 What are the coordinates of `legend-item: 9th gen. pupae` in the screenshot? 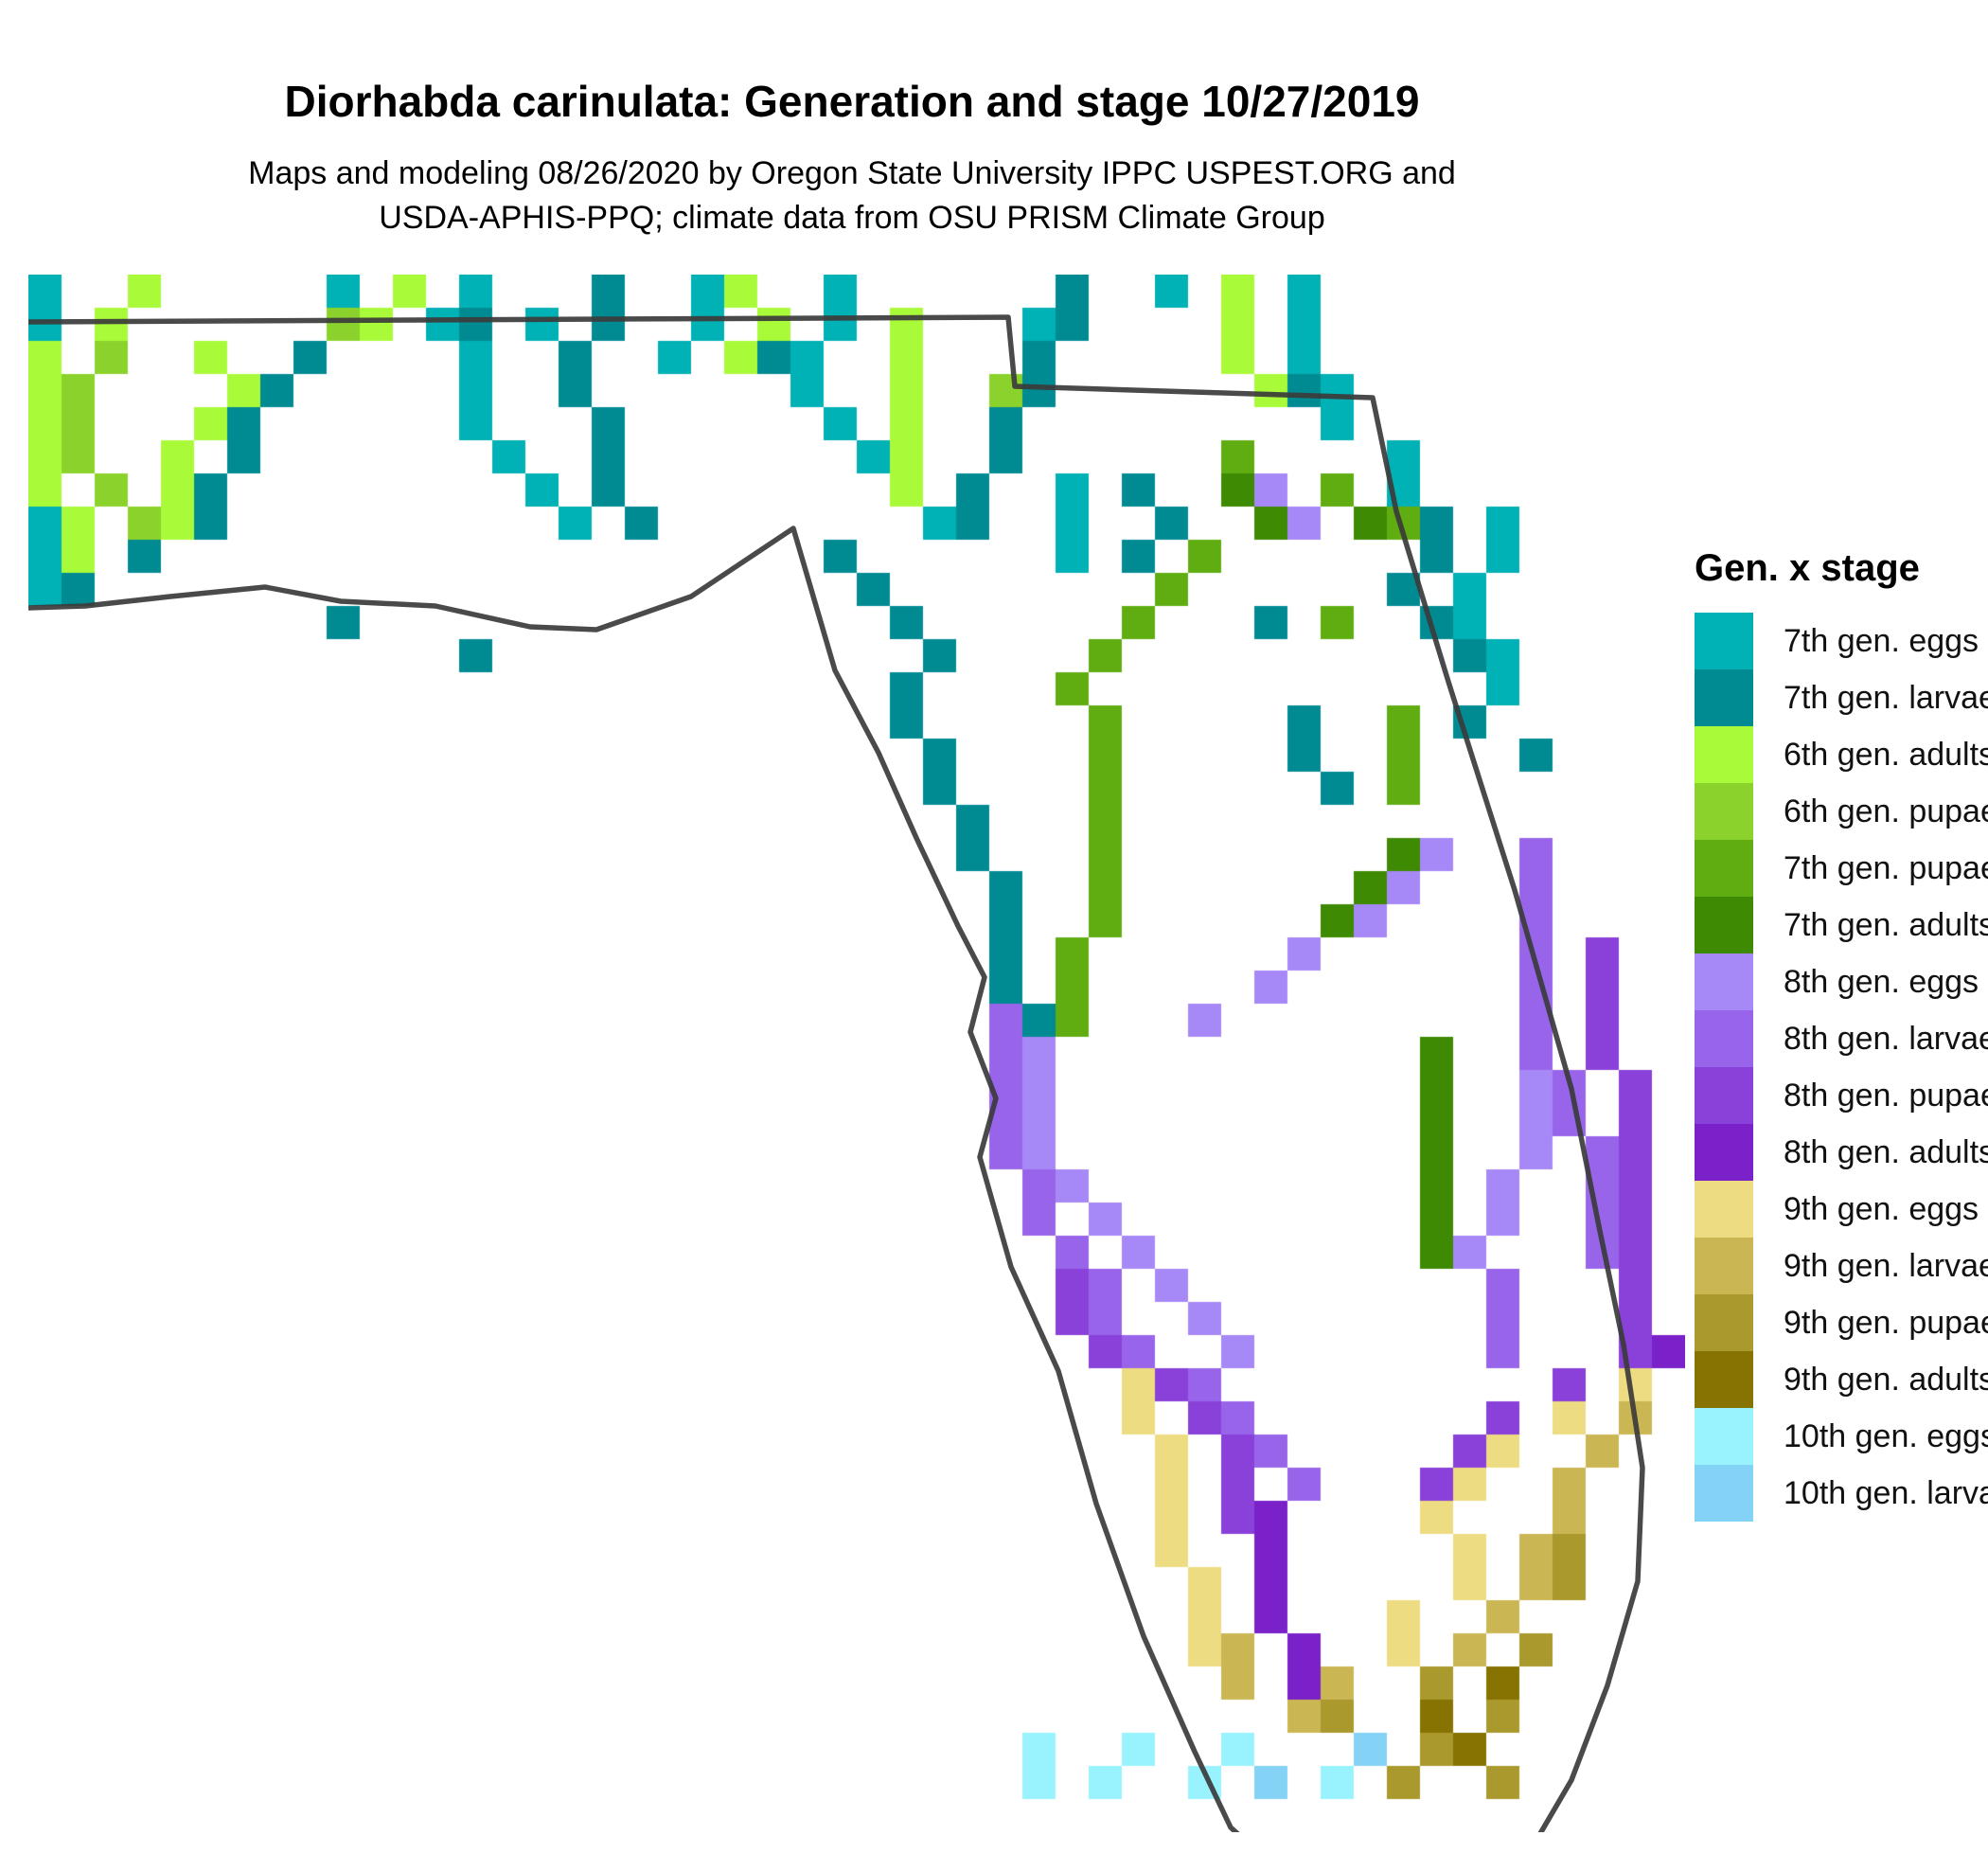 It's located at (1841, 1322).